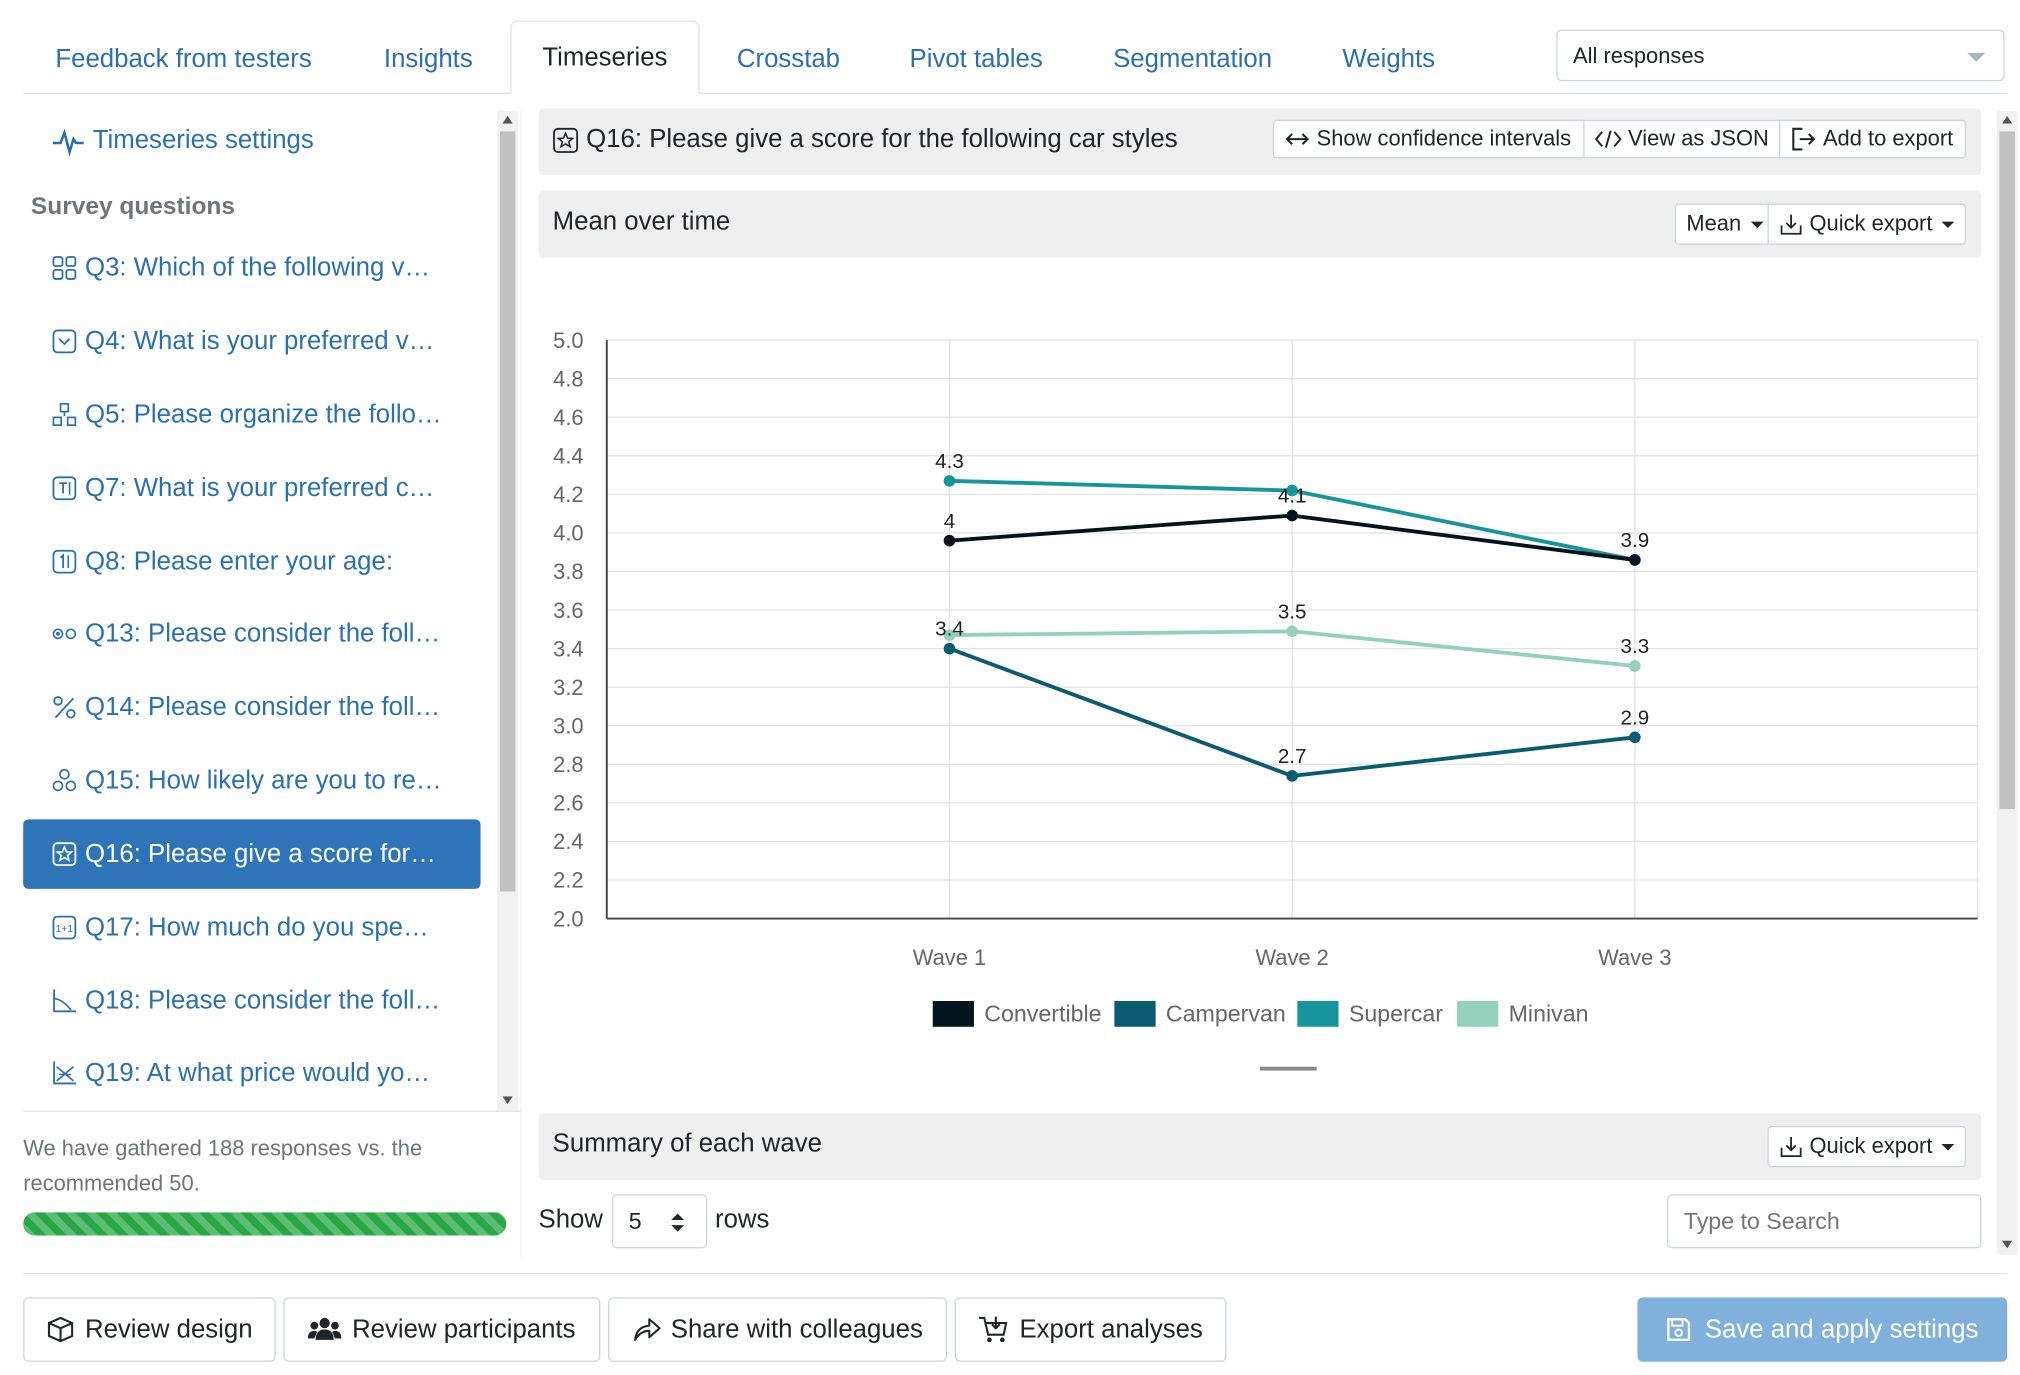 The width and height of the screenshot is (2020, 1375). What do you see at coordinates (1193, 59) in the screenshot?
I see `tab-segmentation: Segmentation` at bounding box center [1193, 59].